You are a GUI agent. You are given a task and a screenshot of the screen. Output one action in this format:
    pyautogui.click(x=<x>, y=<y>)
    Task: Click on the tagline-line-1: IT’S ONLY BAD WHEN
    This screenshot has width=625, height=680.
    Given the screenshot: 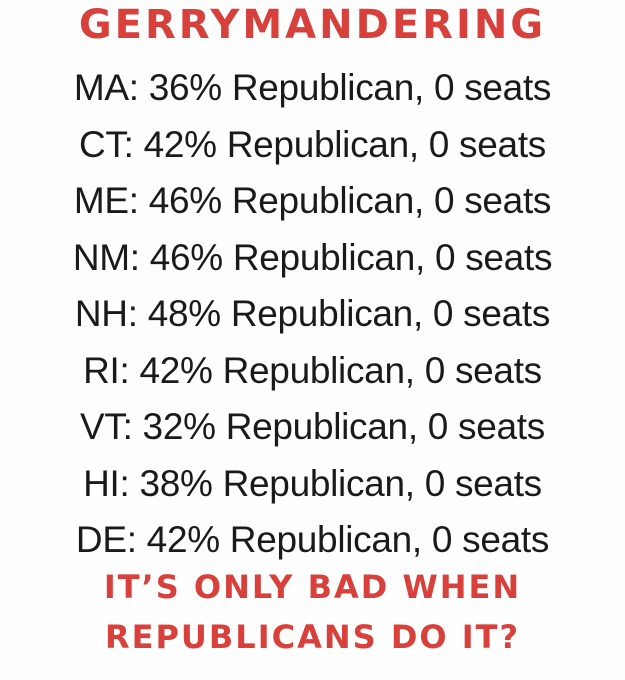 What is the action you would take?
    pyautogui.click(x=312, y=587)
    